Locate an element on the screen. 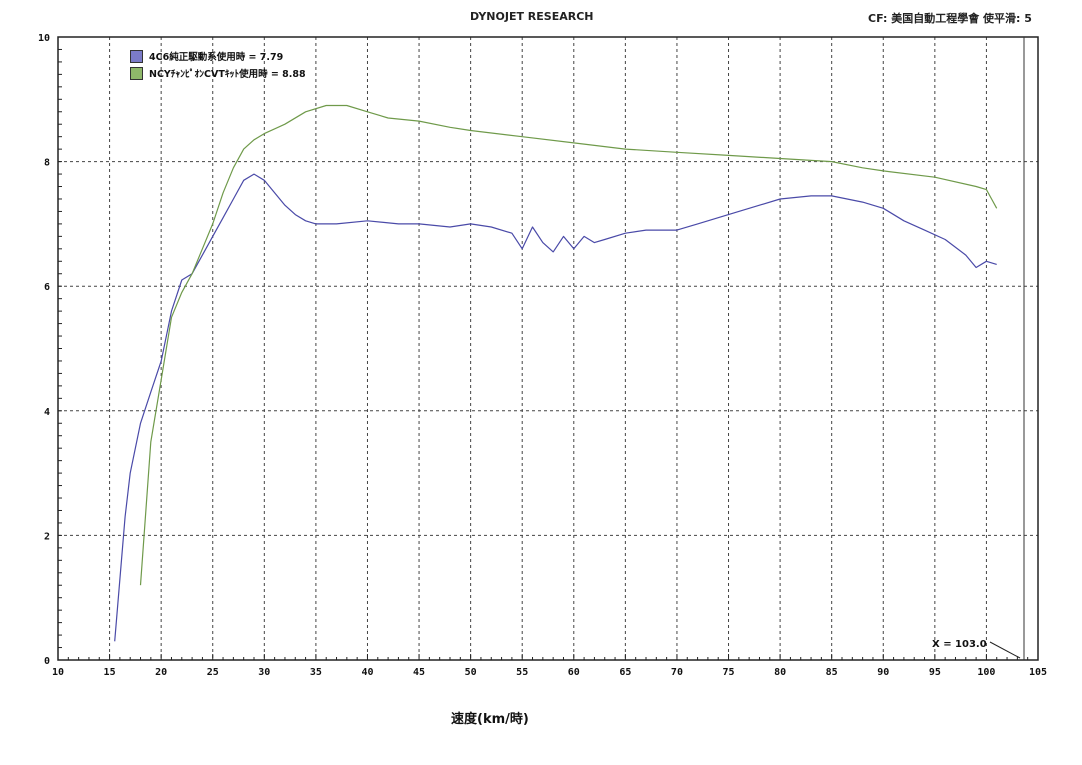  y-tick-label: 10 is located at coordinates (44, 38).